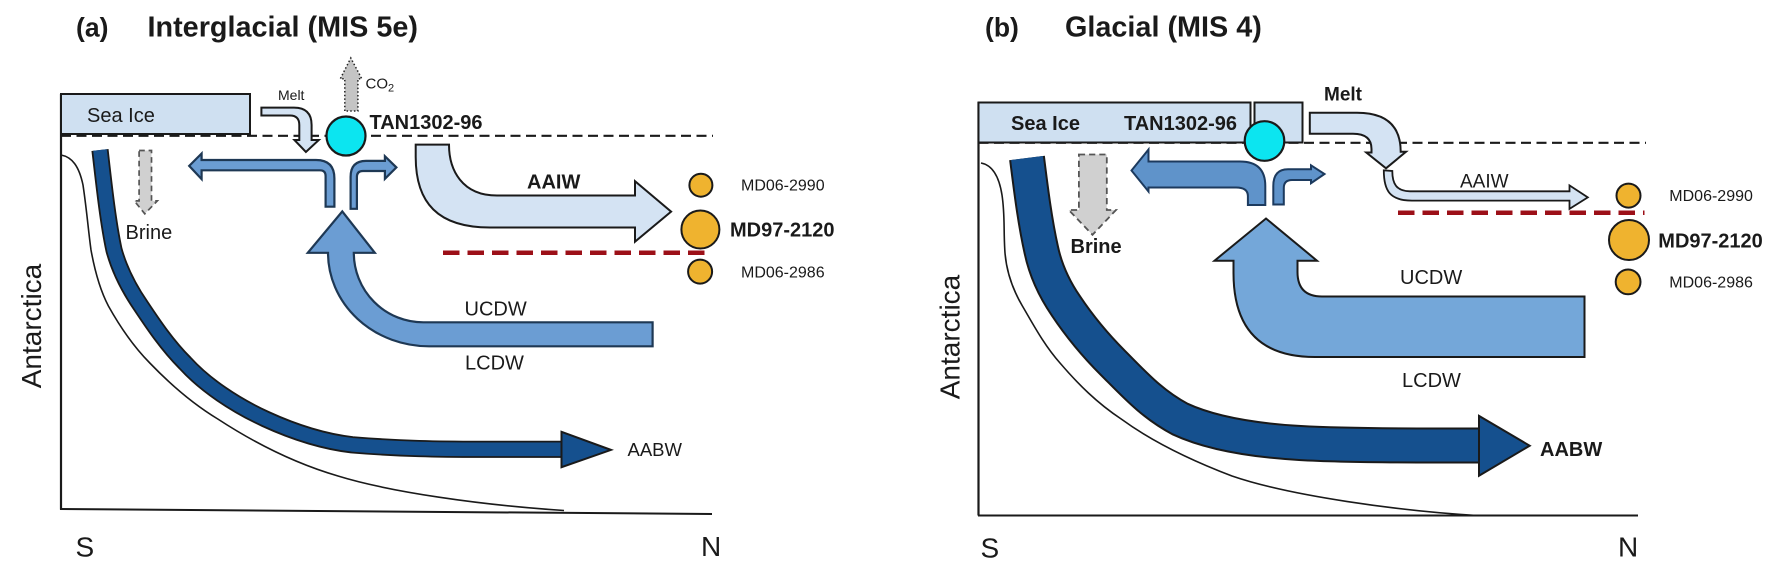 This screenshot has height=574, width=1780. I want to click on svg-text: (a), so click(92, 28).